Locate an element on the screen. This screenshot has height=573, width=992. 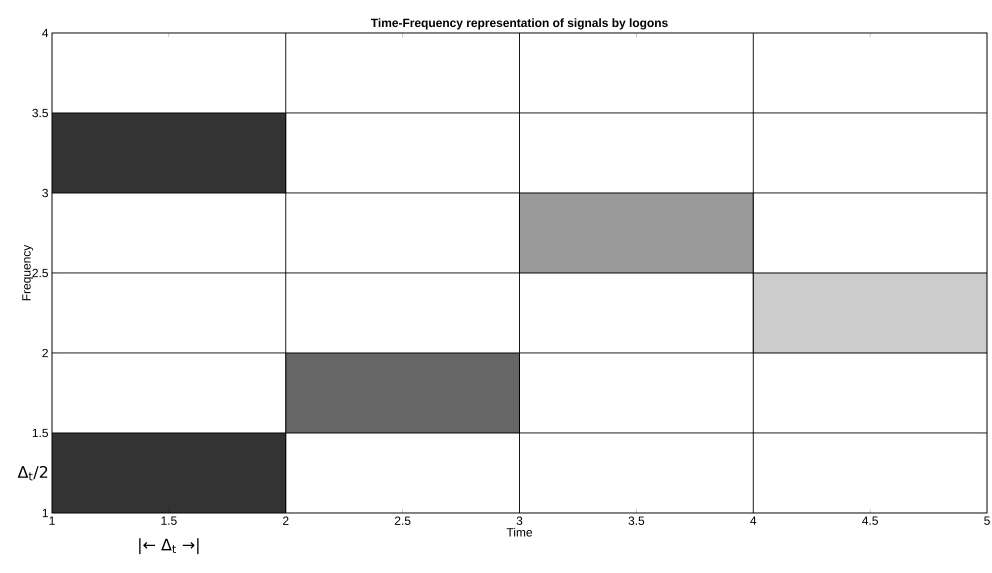
y-tick-label: 2.5 is located at coordinates (40, 273).